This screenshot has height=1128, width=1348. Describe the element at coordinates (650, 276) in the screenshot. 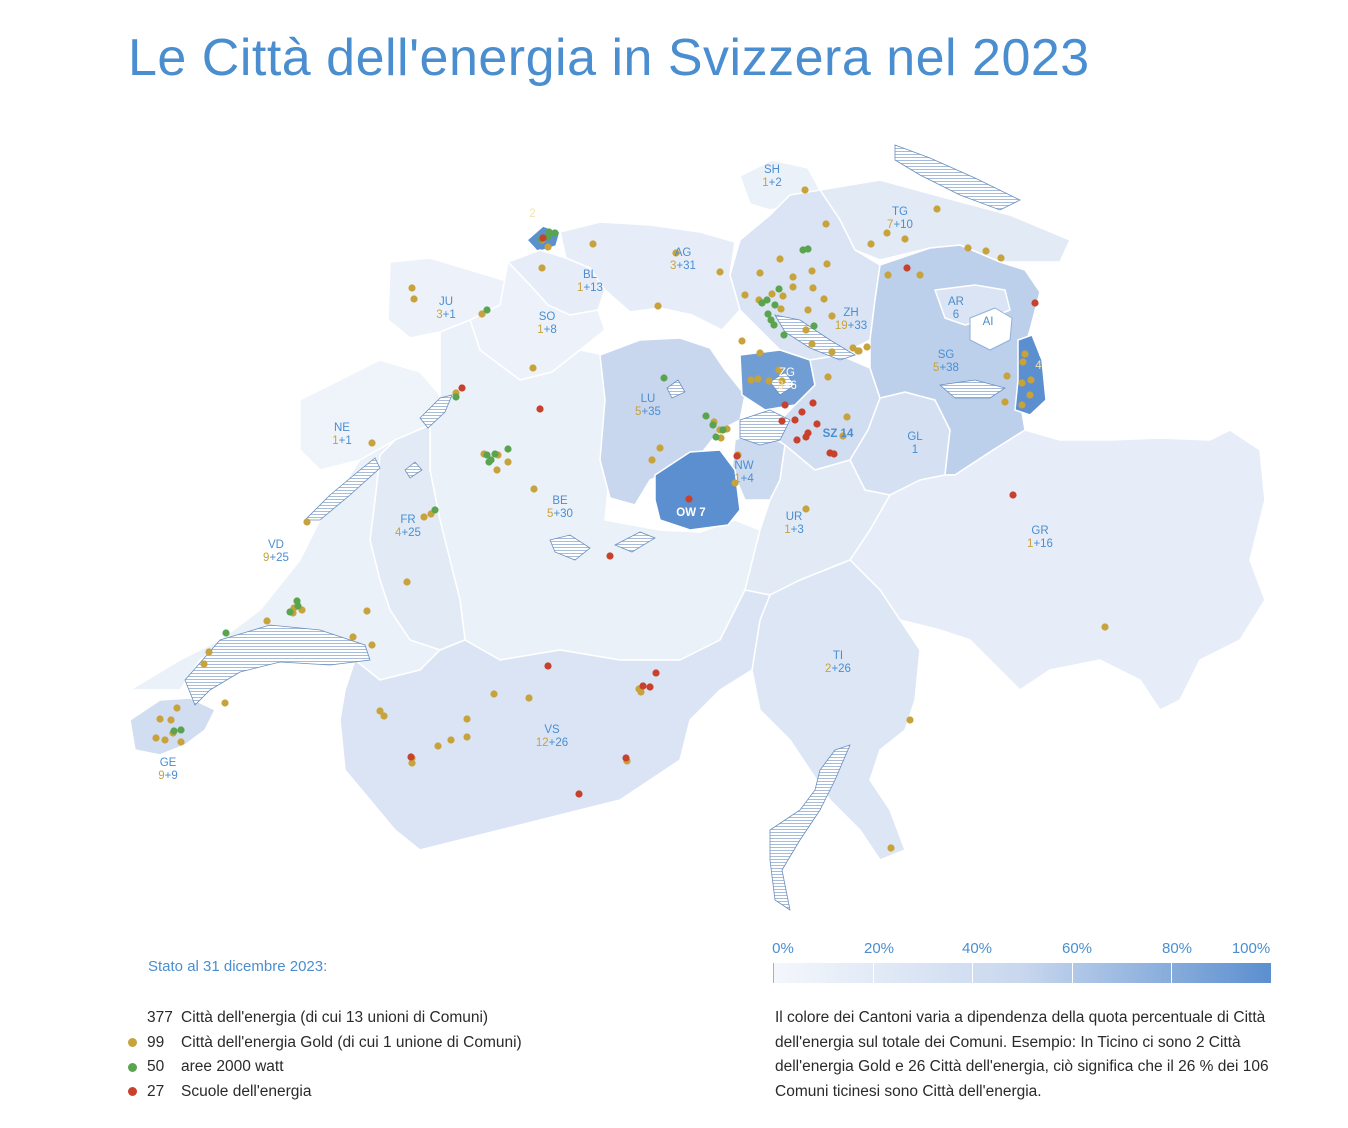

I see `canton-ag` at that location.